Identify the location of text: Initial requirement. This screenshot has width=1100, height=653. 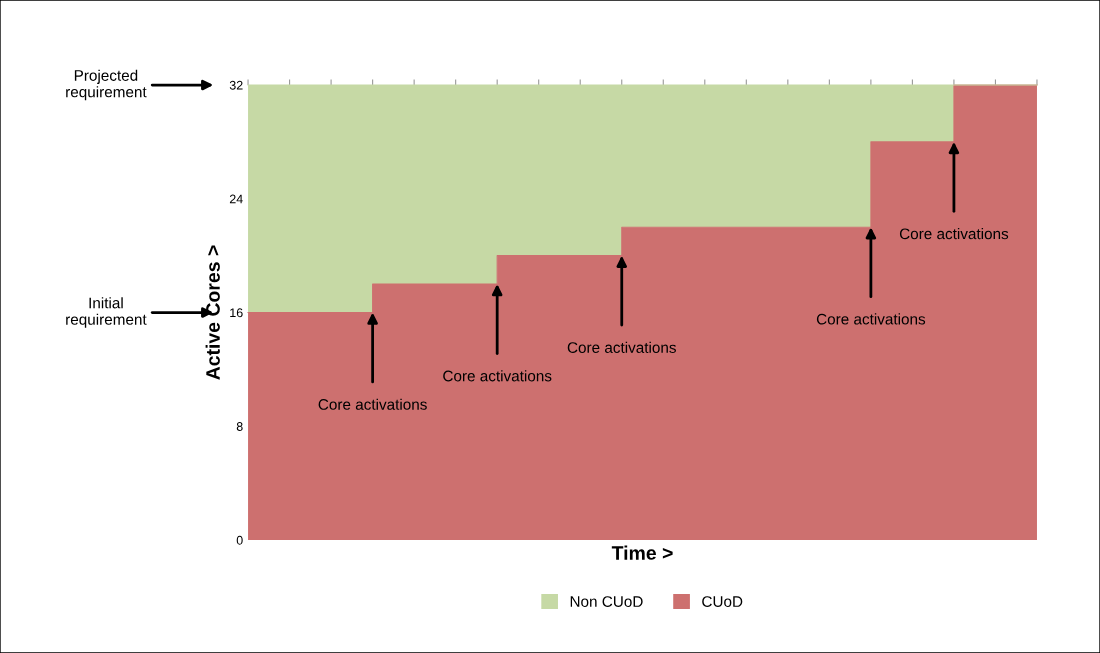
(106, 312).